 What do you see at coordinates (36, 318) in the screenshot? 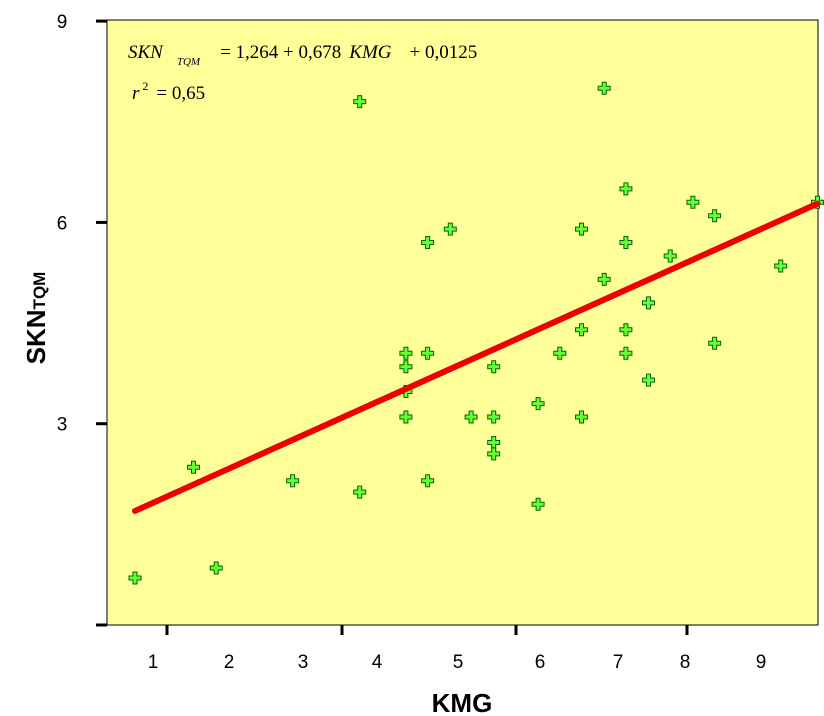
I see `y-axis-title: SKNTQM` at bounding box center [36, 318].